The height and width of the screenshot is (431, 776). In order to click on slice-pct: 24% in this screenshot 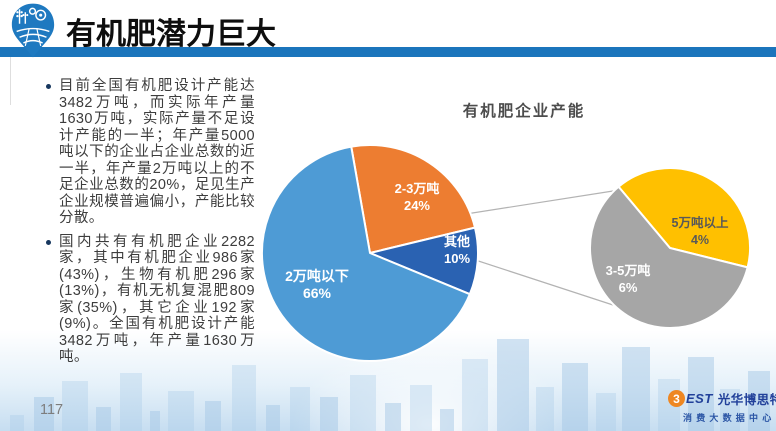, I will do `click(417, 205)`.